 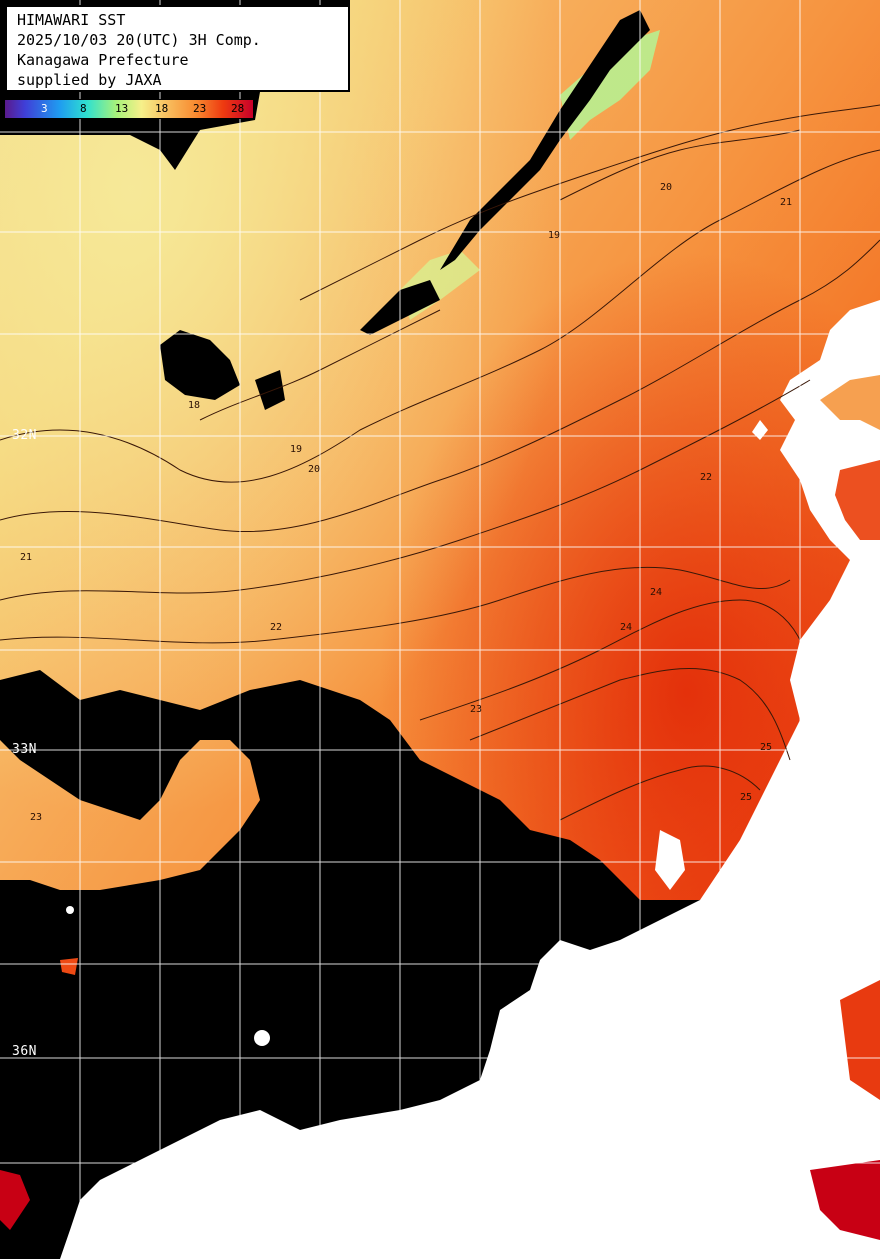 I want to click on colorbar-tick: 3, so click(x=44, y=108).